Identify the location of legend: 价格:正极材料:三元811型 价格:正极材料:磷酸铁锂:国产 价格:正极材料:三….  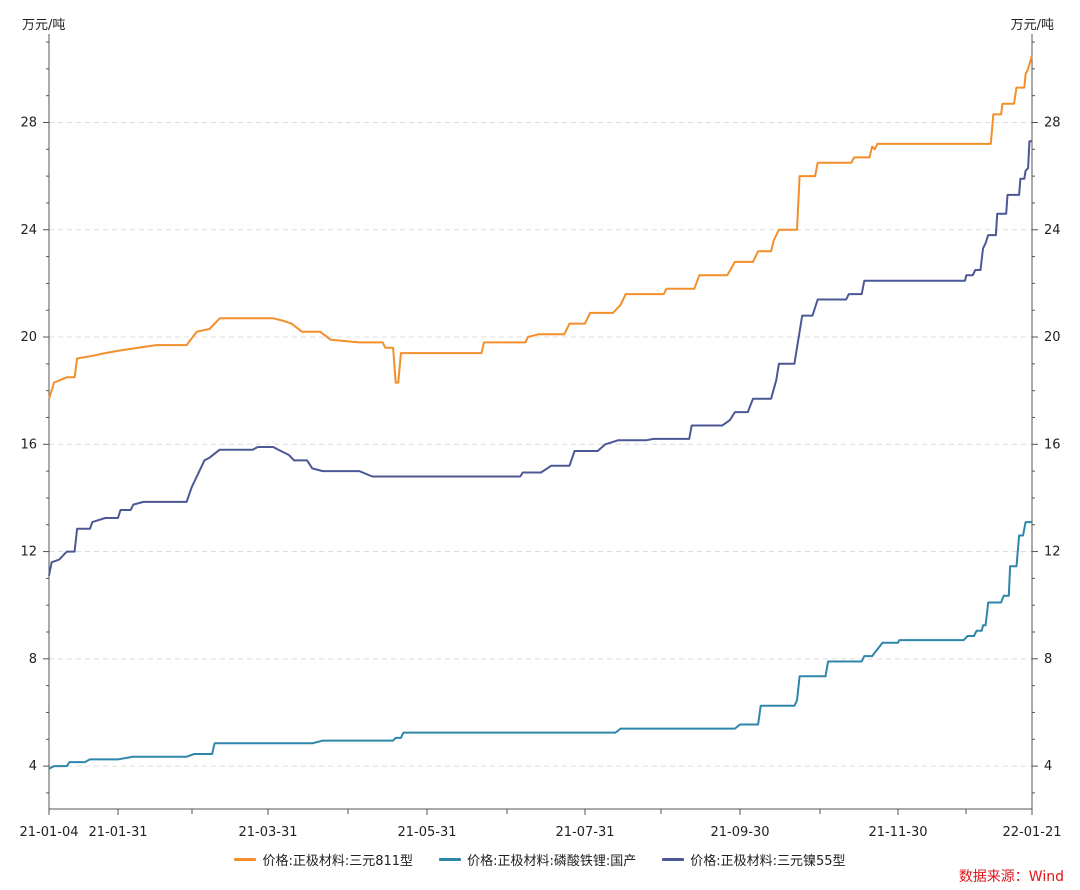
(540, 859).